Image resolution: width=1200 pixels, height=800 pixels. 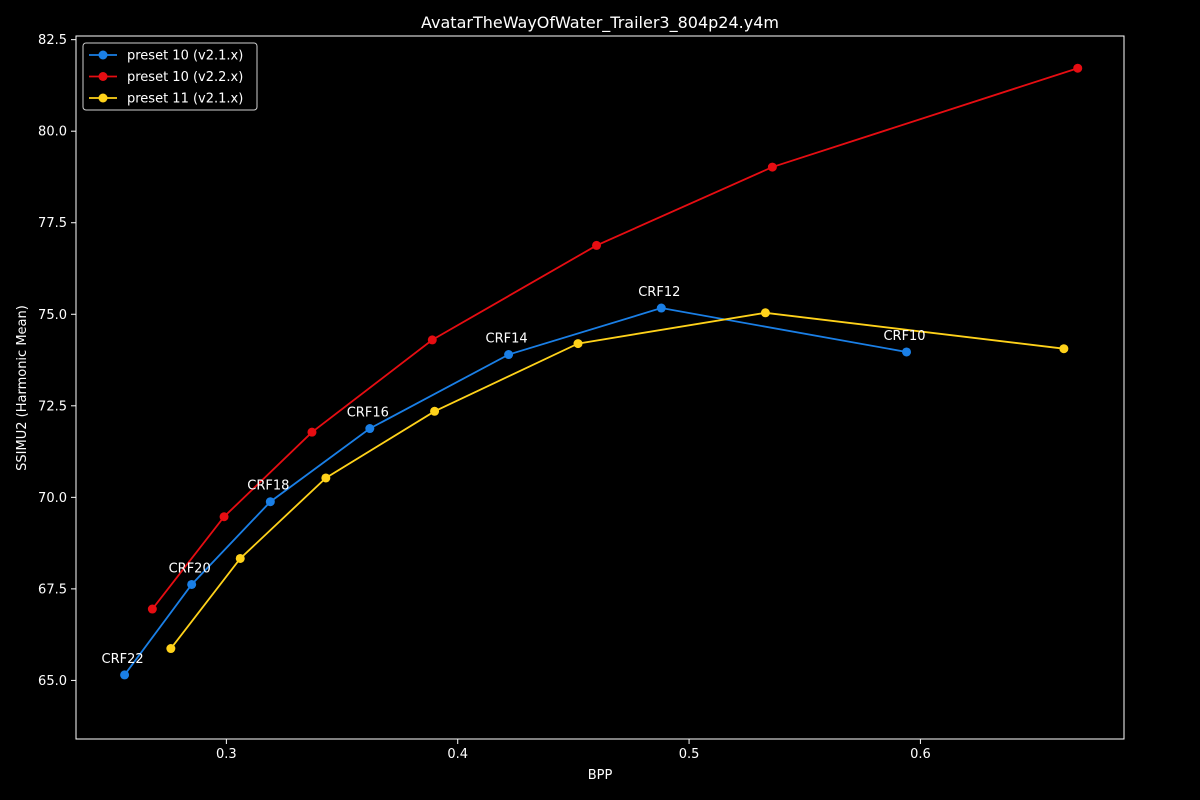 I want to click on legend-label: preset 11 (v2.1.x), so click(x=185, y=99).